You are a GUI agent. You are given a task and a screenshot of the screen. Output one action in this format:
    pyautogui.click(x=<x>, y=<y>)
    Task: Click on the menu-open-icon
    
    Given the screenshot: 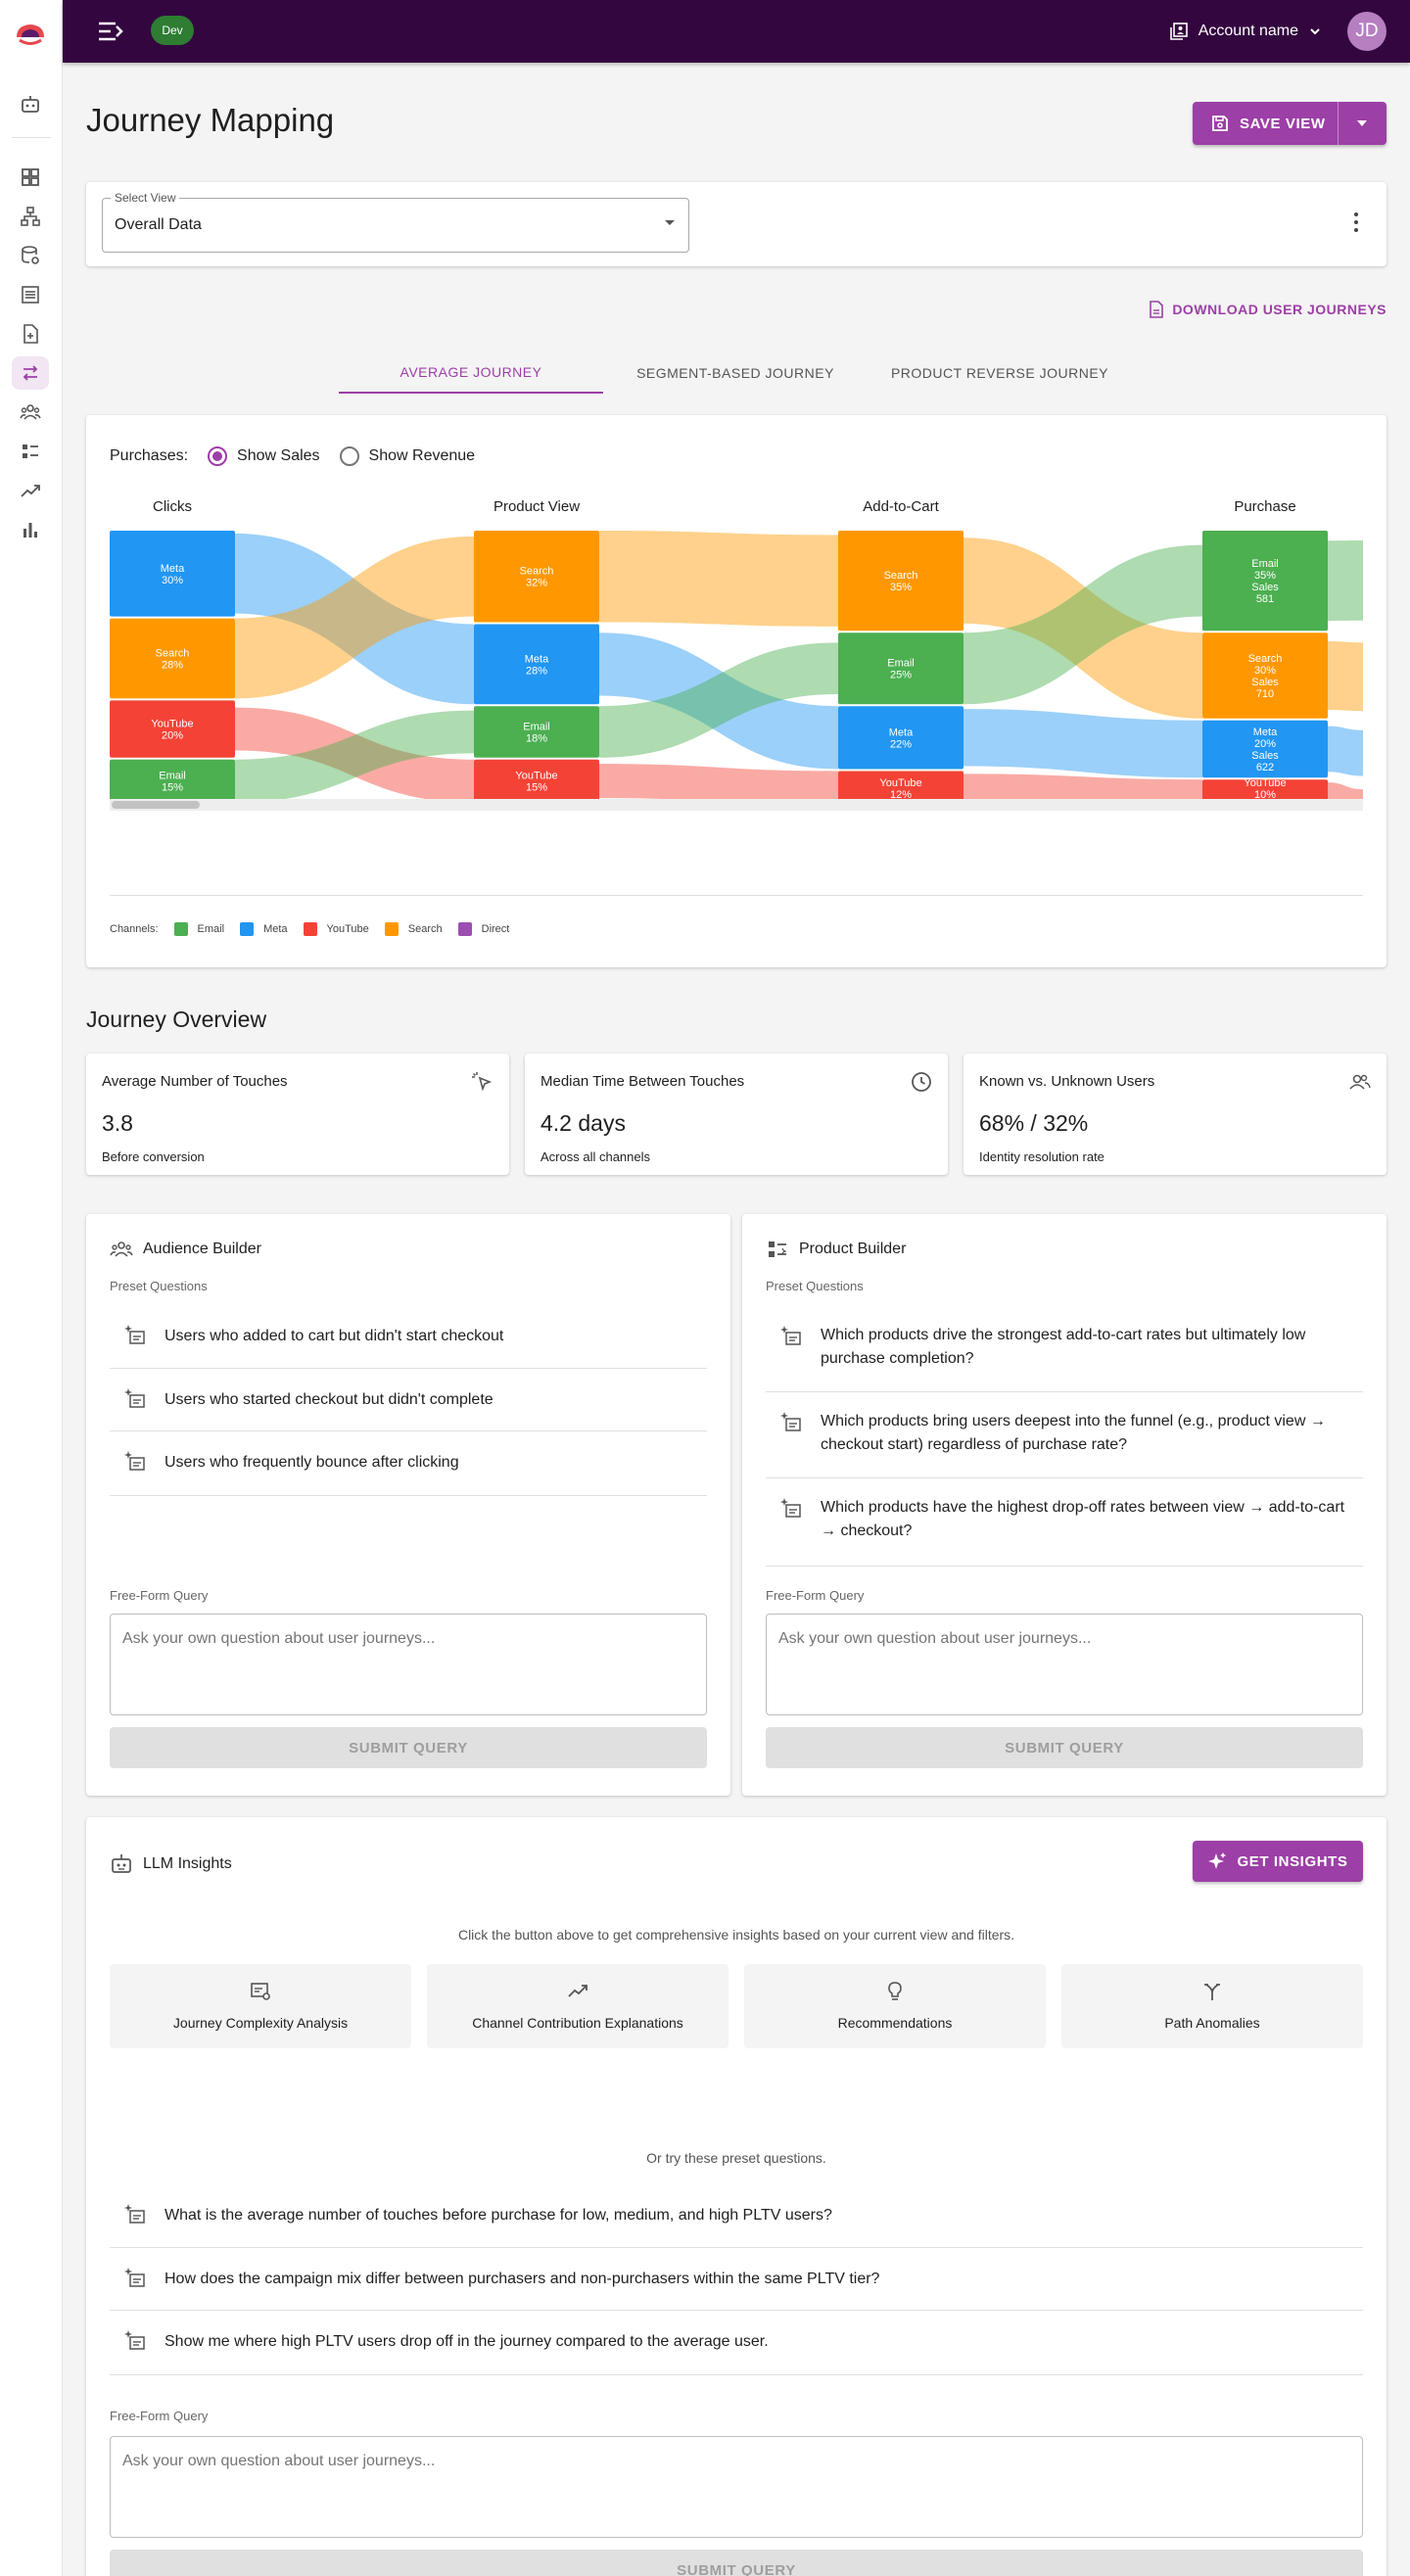 What is the action you would take?
    pyautogui.click(x=110, y=31)
    